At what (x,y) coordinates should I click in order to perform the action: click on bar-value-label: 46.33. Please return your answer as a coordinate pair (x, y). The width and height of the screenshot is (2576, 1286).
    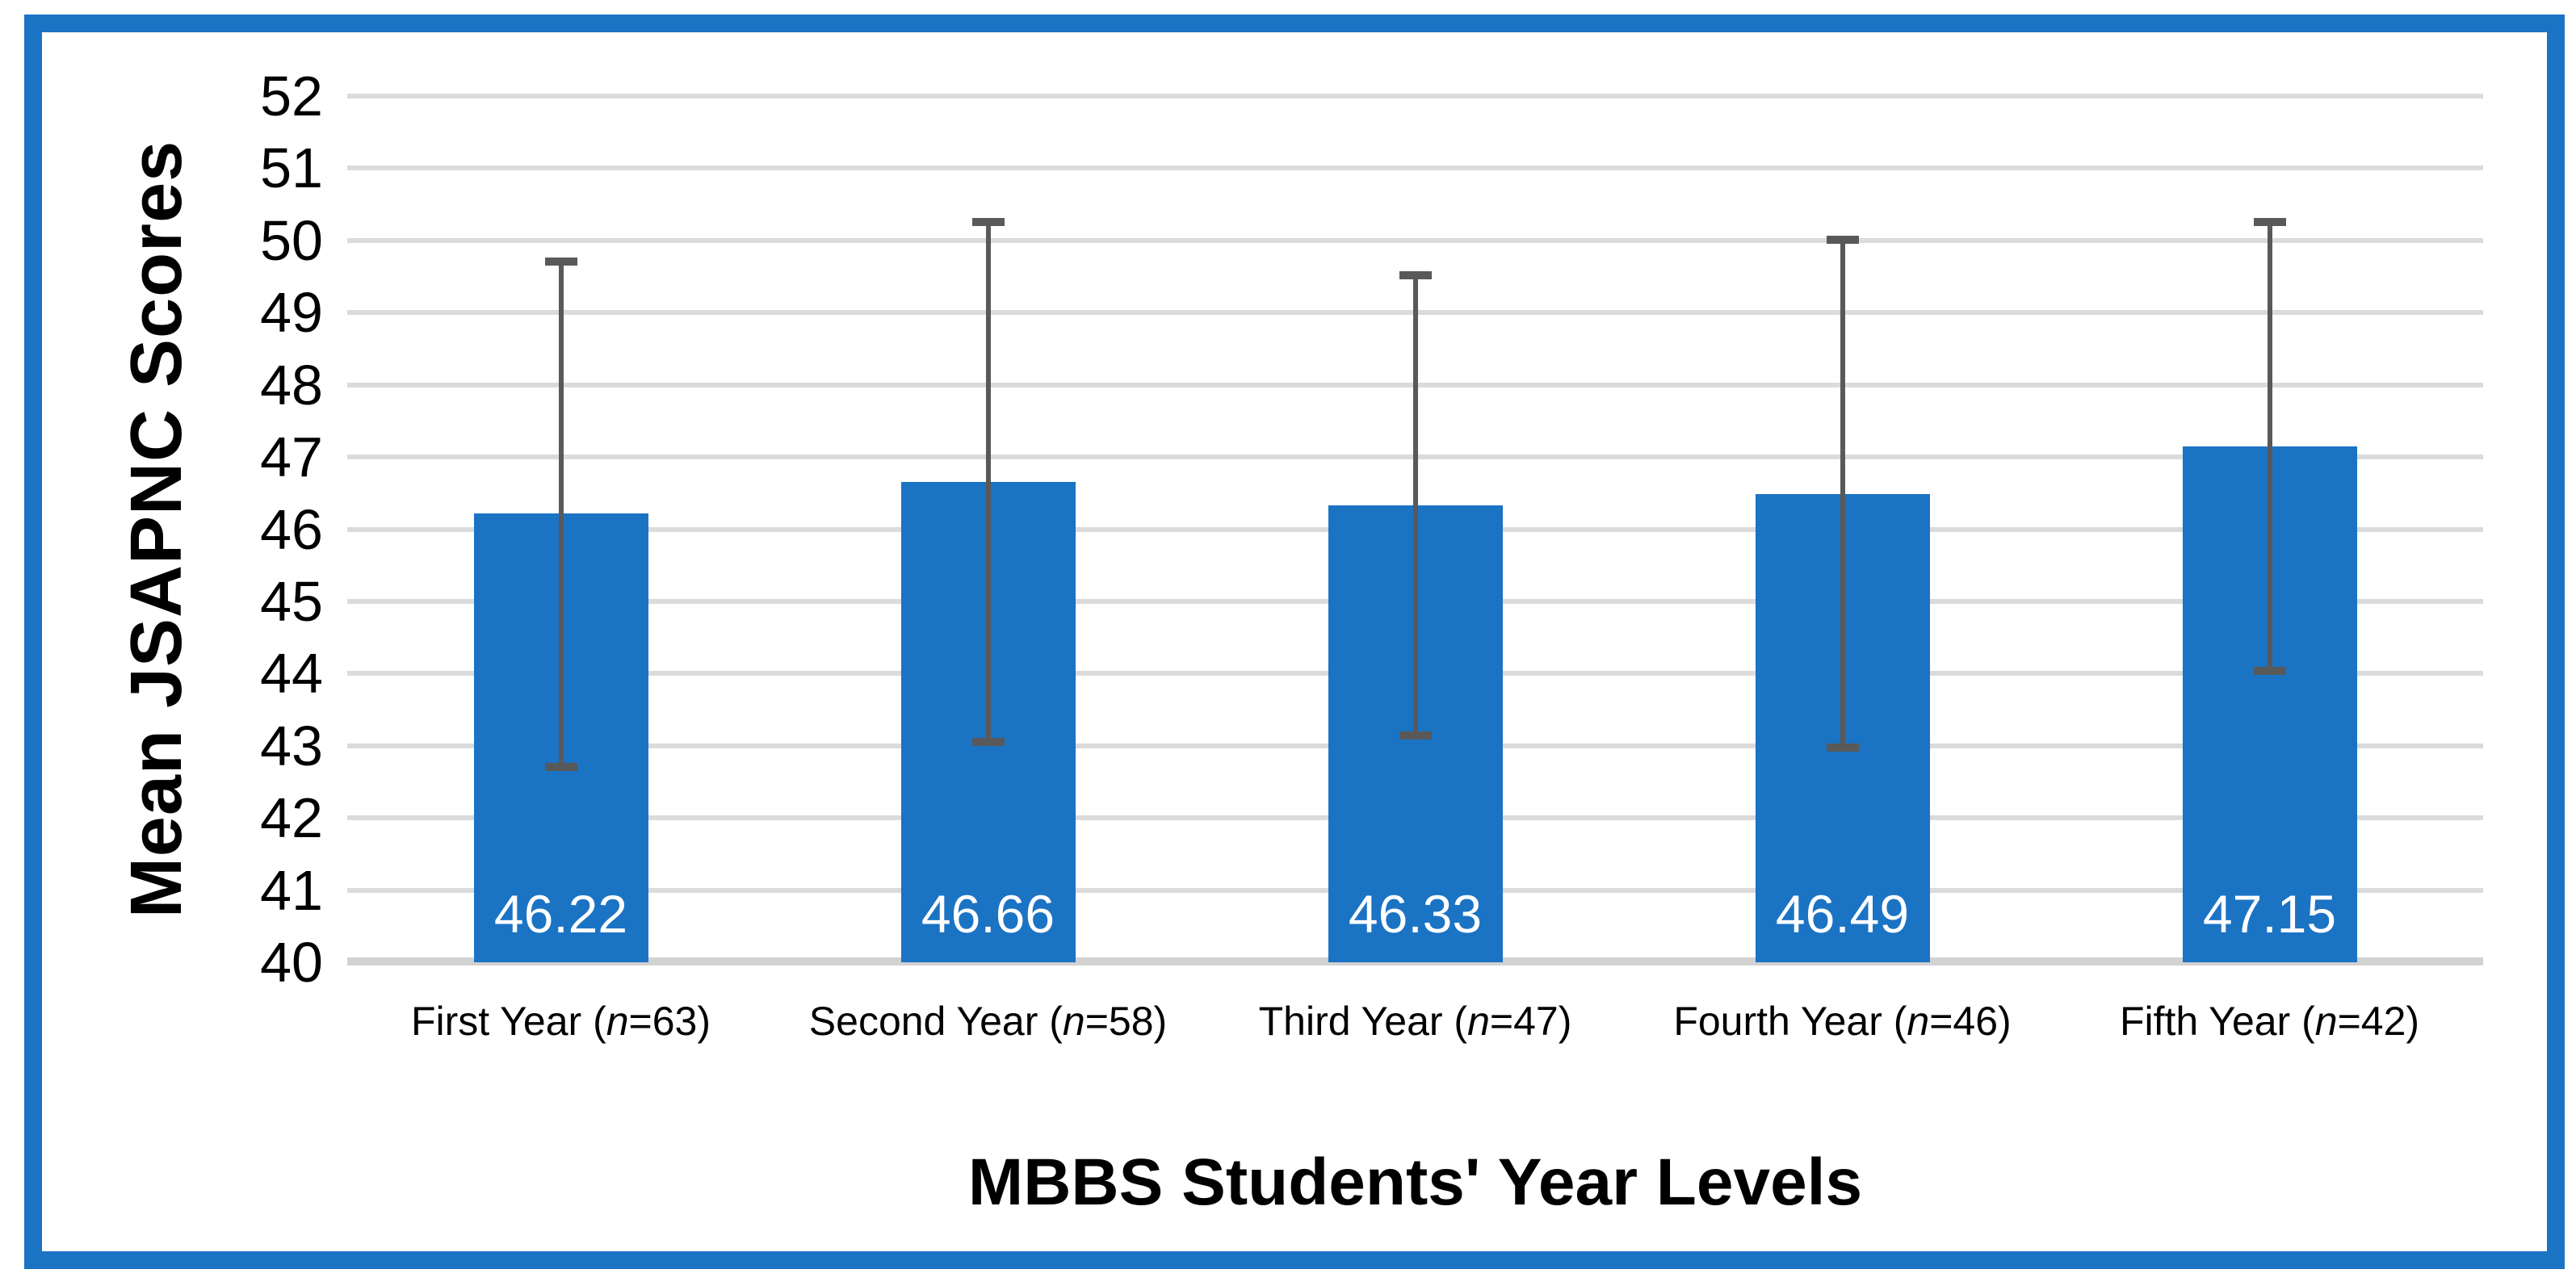
    Looking at the image, I should click on (1416, 914).